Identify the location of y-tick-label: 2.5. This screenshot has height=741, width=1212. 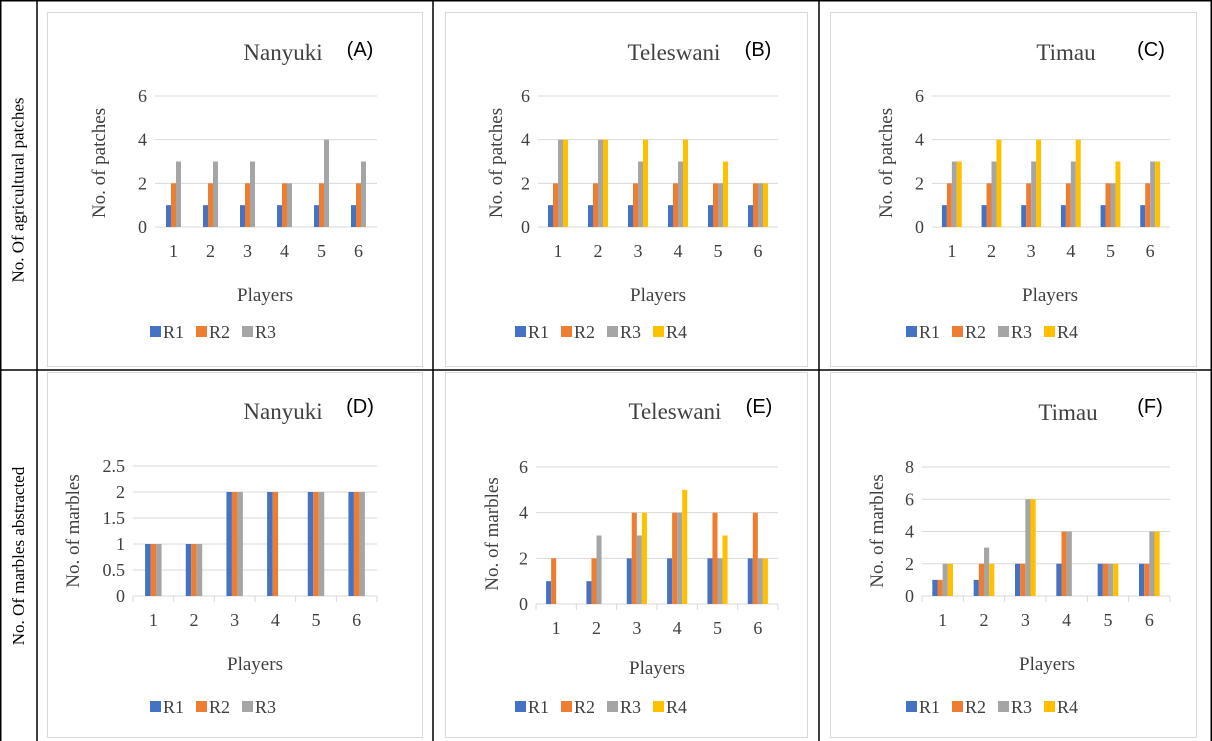
(114, 466).